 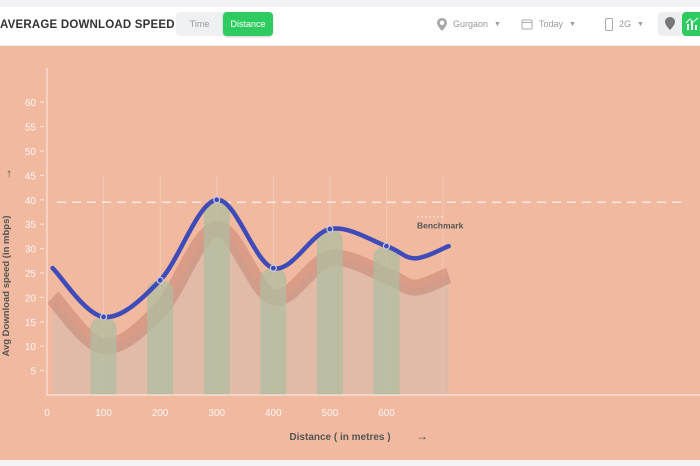 I want to click on y-axis-label: Avg Download speed (in mbps), so click(x=6, y=285).